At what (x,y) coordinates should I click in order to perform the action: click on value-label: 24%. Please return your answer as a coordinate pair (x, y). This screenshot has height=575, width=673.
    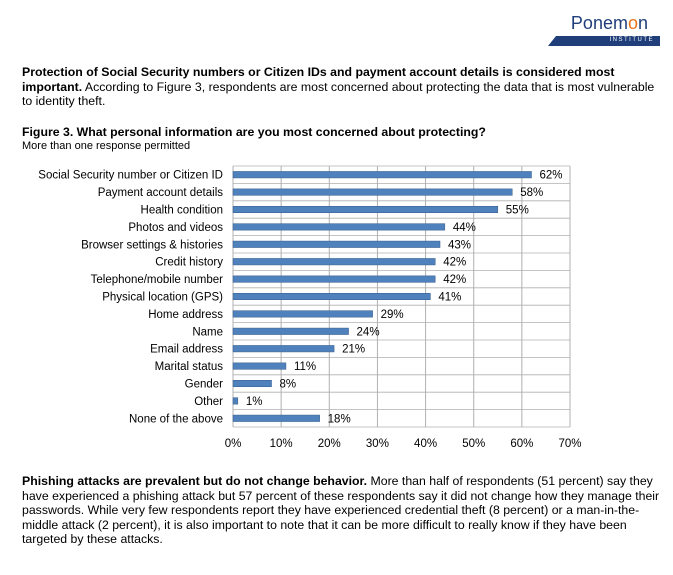
    Looking at the image, I should click on (368, 332).